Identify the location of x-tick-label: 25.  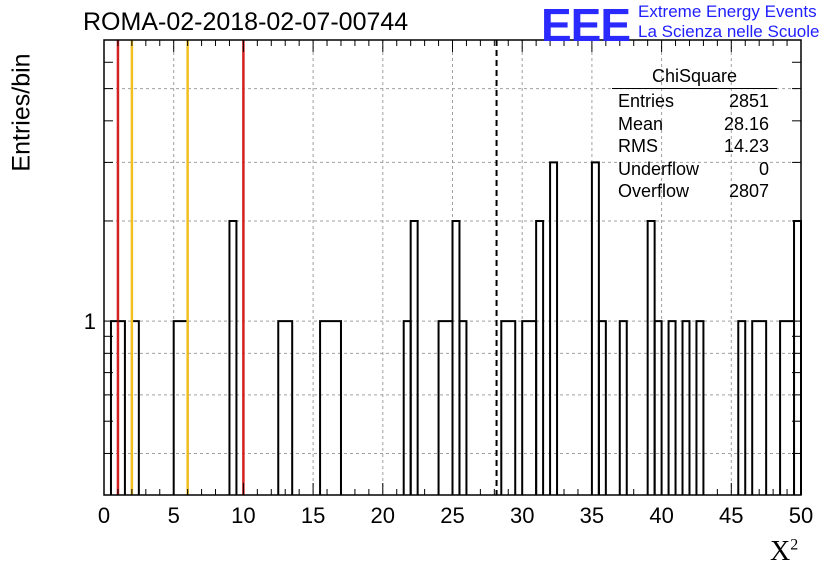
(452, 515).